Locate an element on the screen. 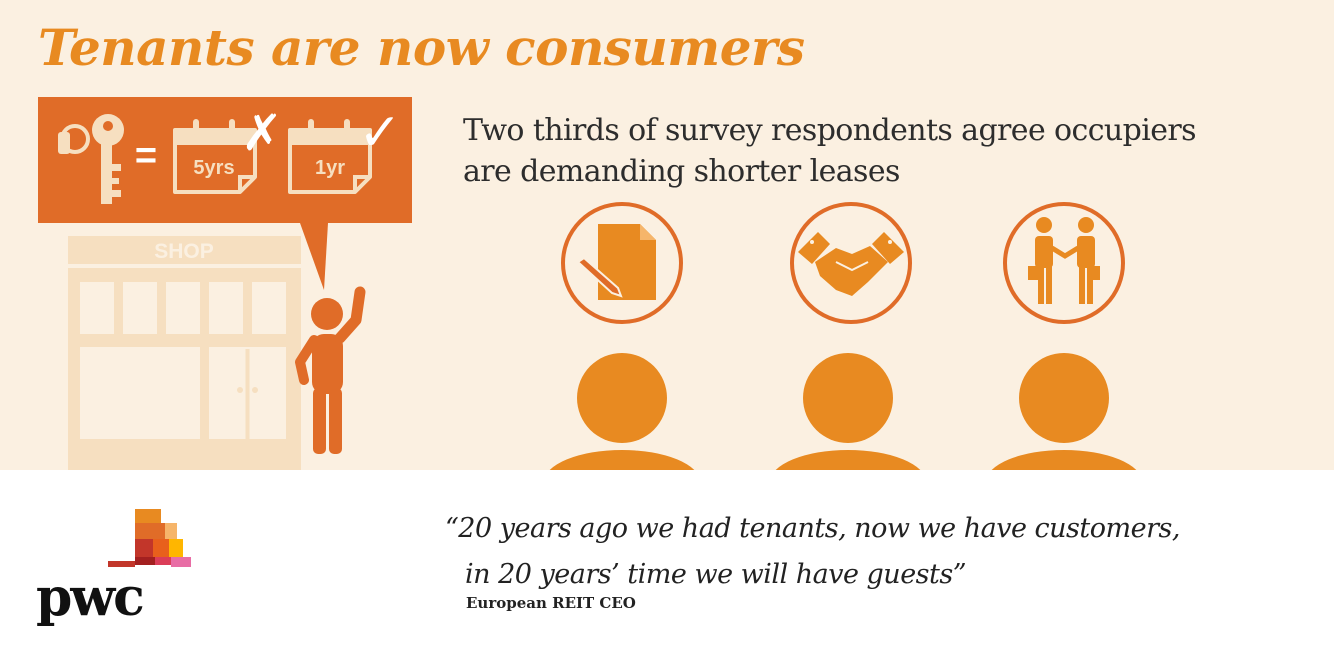  subtitle-line-2: are demanding shorter leases is located at coordinates (681, 171).